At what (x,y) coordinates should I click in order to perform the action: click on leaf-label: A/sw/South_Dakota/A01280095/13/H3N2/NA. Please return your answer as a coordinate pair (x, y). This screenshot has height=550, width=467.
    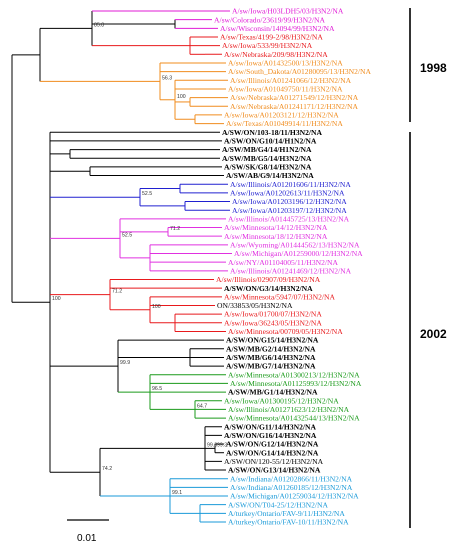
    Looking at the image, I should click on (300, 71).